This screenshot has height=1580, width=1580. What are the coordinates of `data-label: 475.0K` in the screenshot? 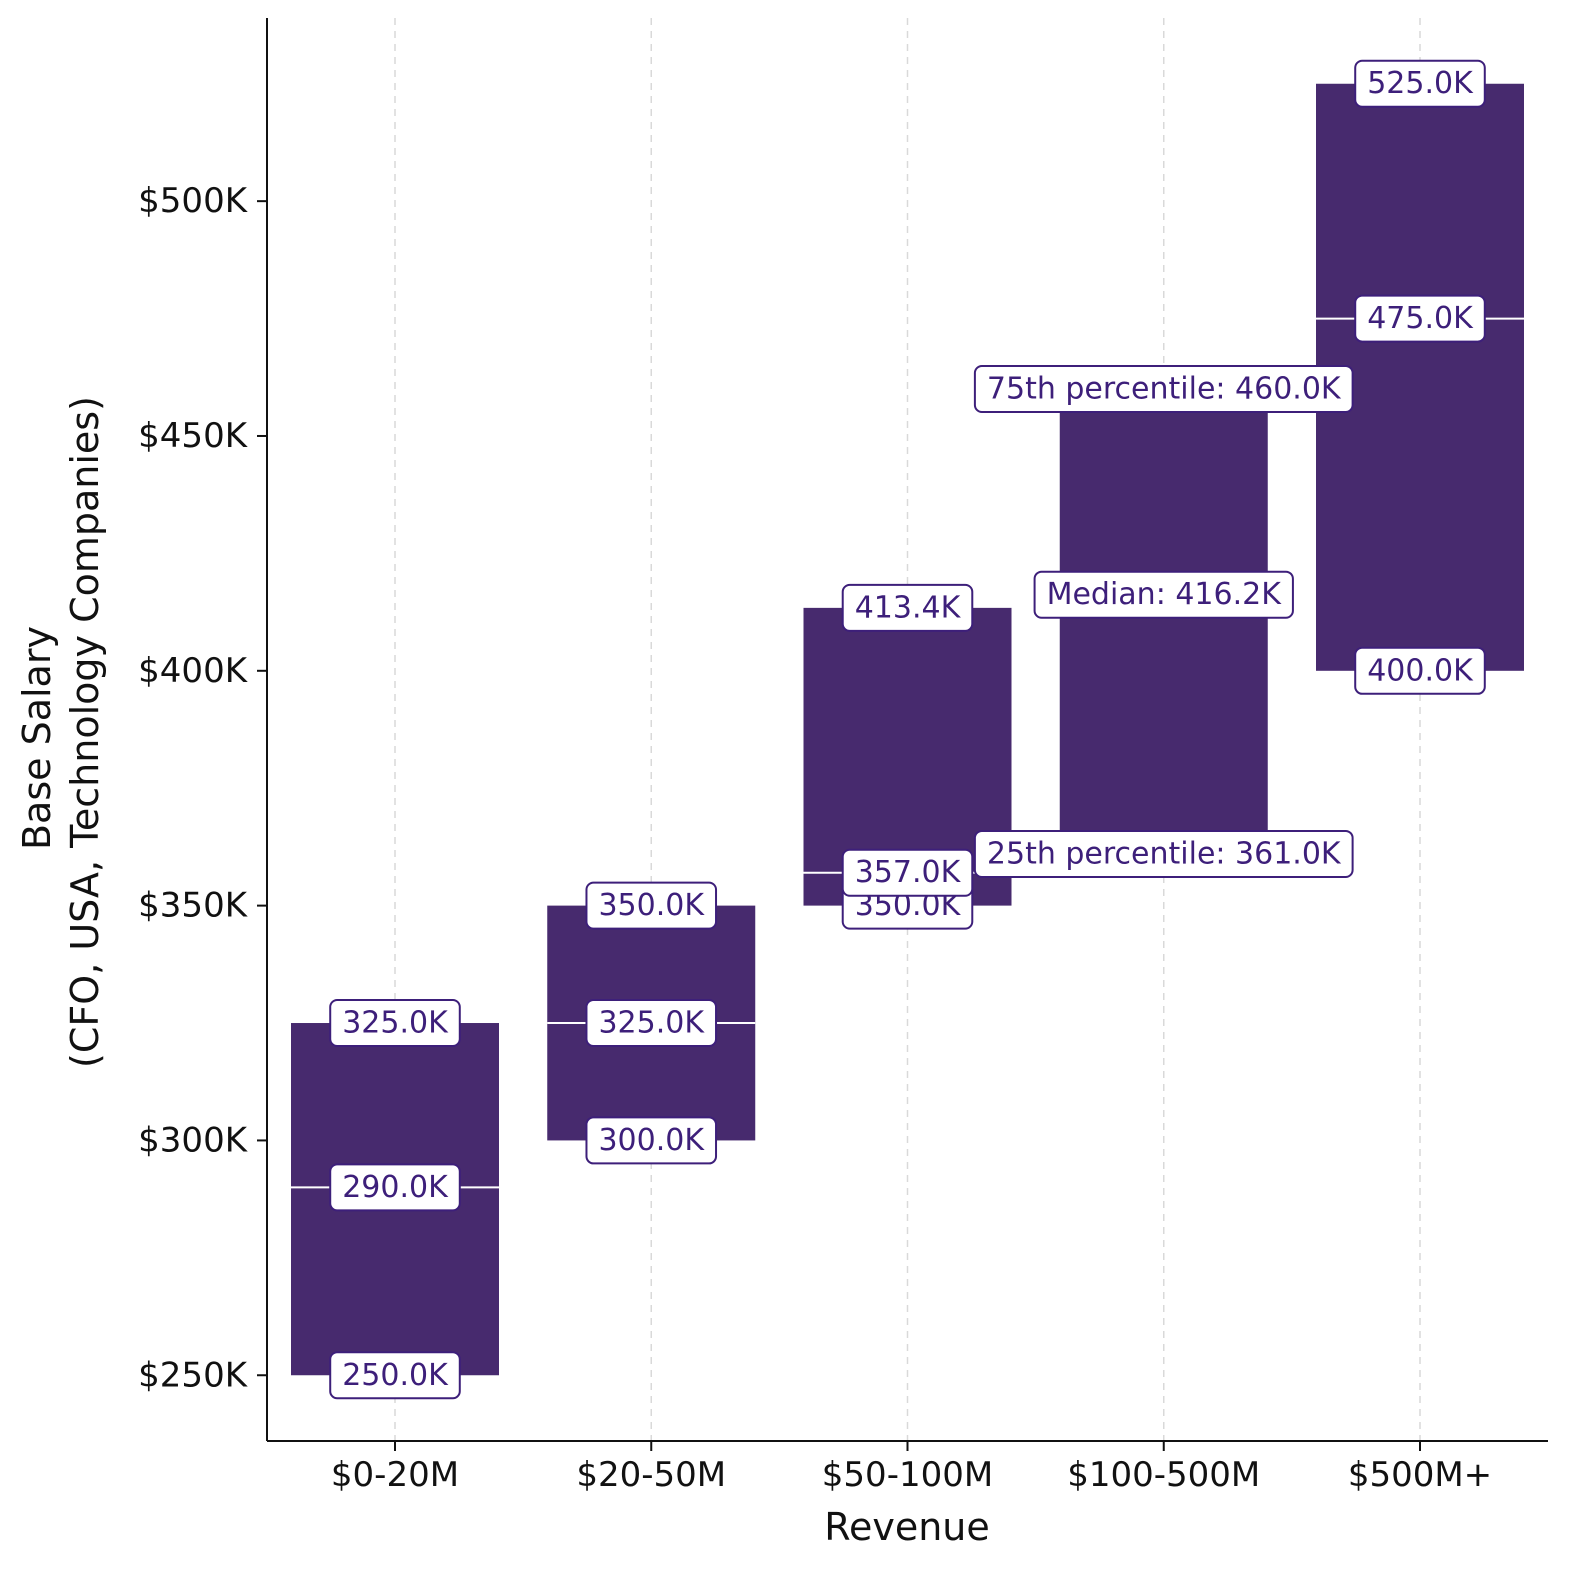 It's located at (1420, 318).